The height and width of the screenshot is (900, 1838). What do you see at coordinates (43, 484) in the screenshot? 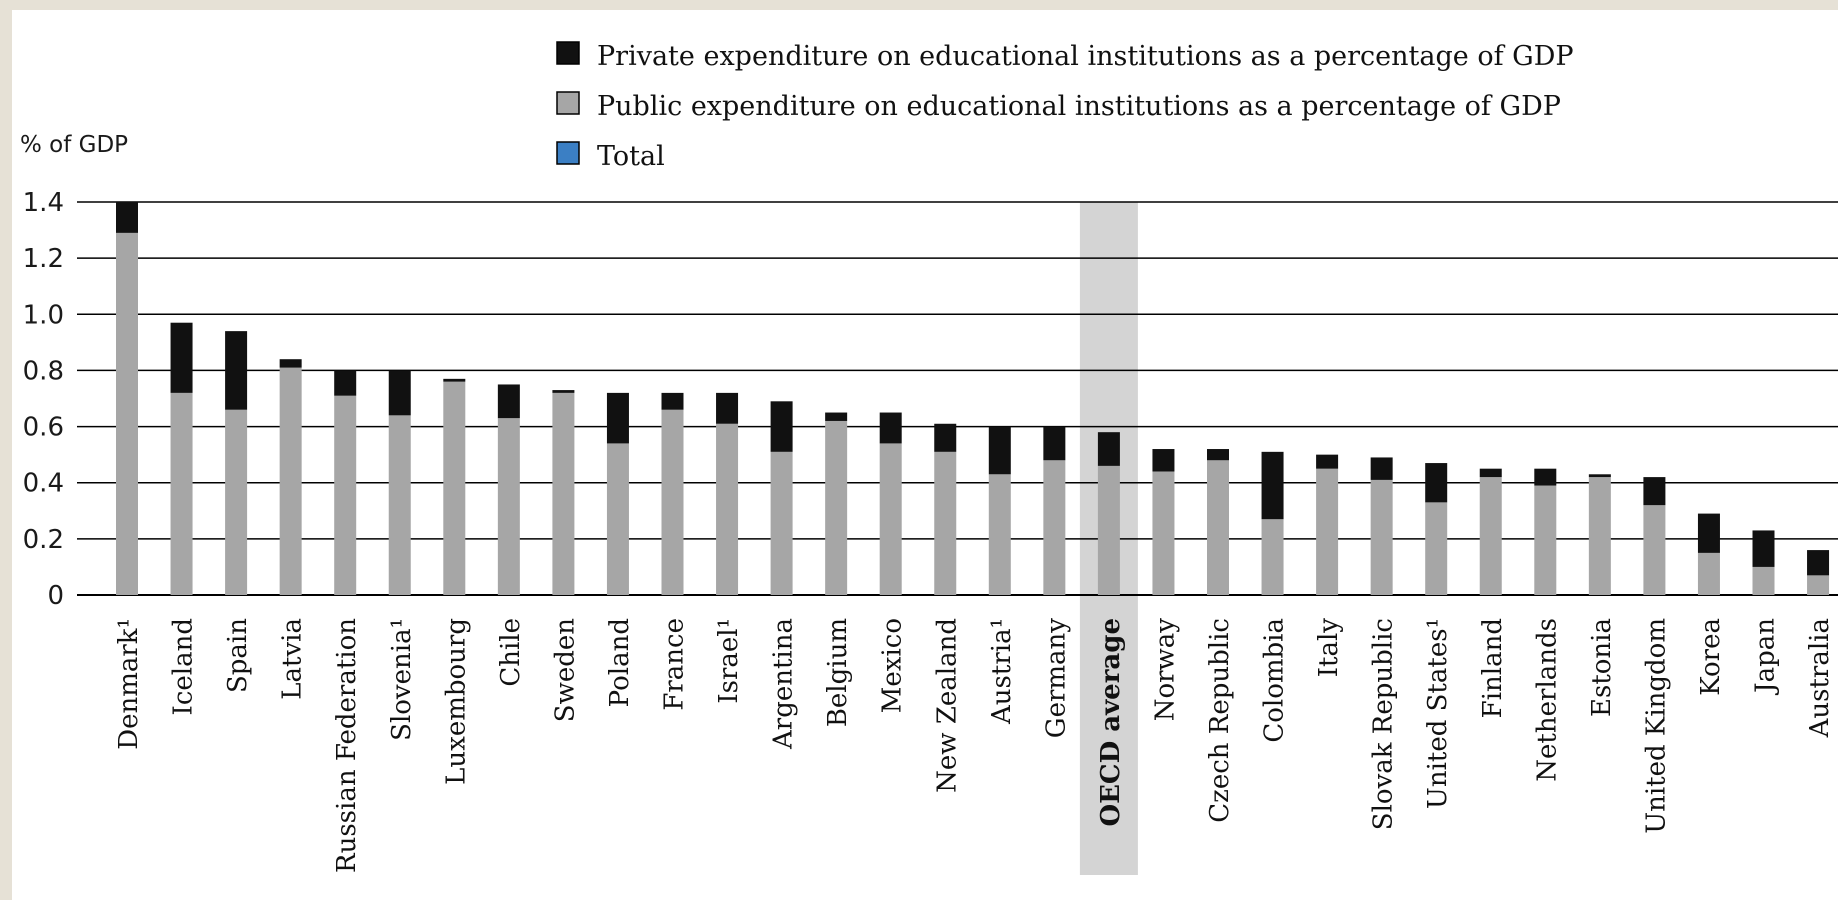
I see `y-tick-label: 0.4` at bounding box center [43, 484].